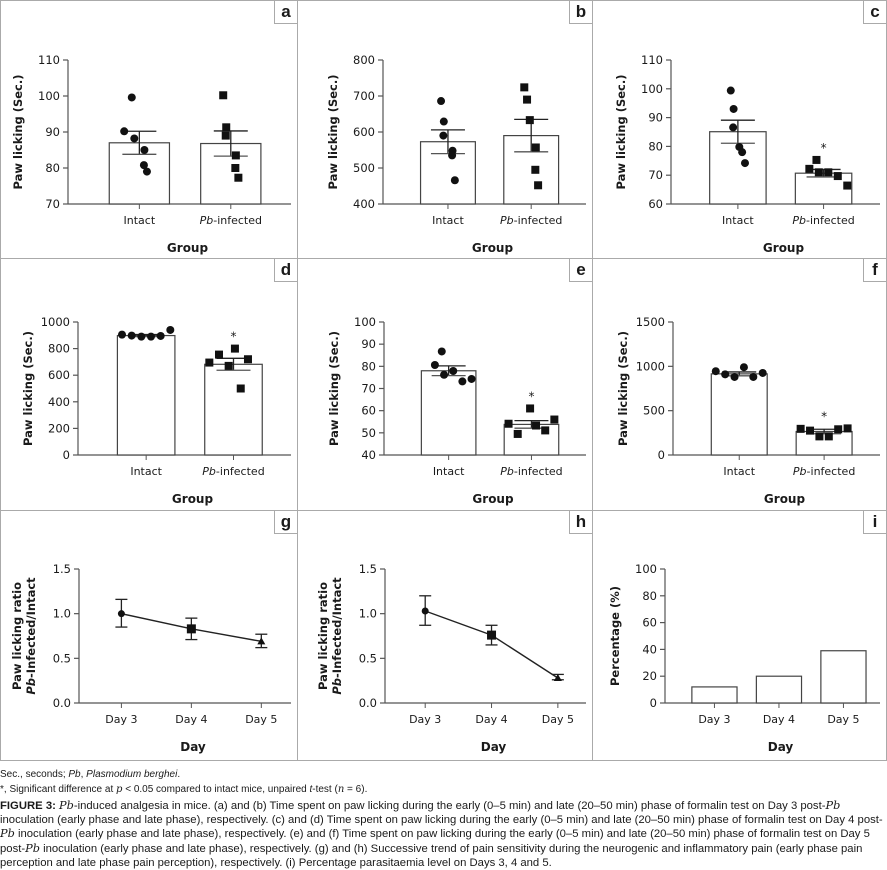 This screenshot has width=887, height=870. What do you see at coordinates (364, 204) in the screenshot?
I see `y-tick-label: 400` at bounding box center [364, 204].